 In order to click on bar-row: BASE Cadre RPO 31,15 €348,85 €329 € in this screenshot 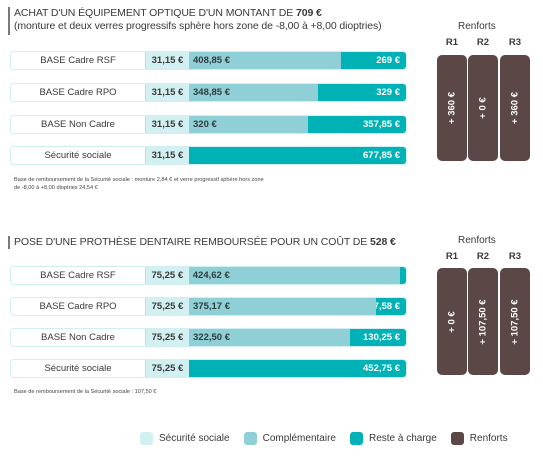, I will do `click(208, 92)`.